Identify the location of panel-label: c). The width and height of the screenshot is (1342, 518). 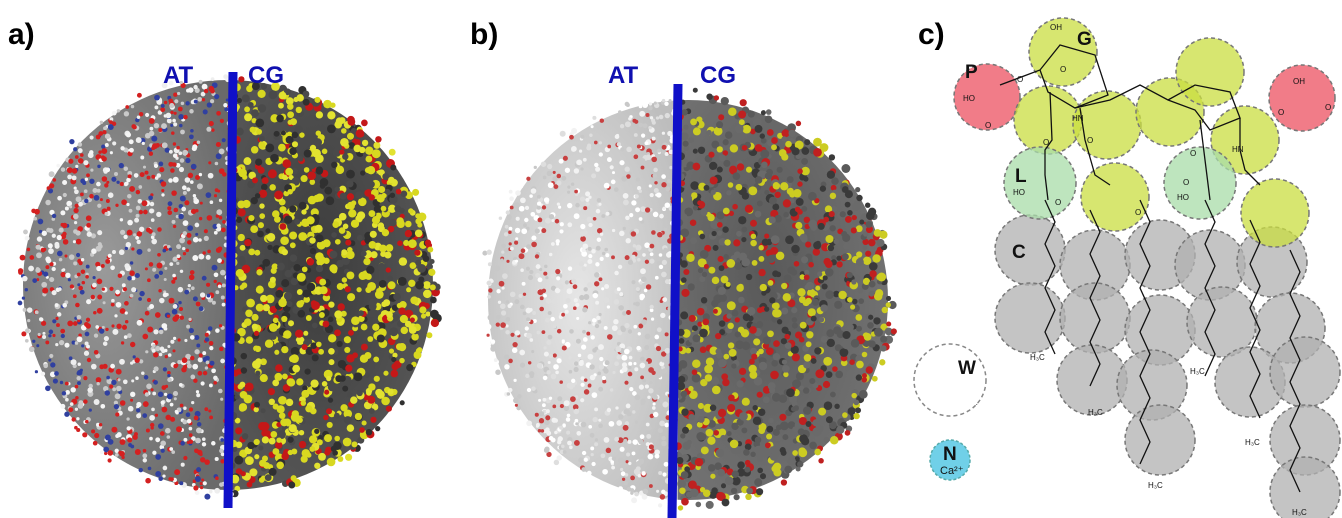
(931, 34).